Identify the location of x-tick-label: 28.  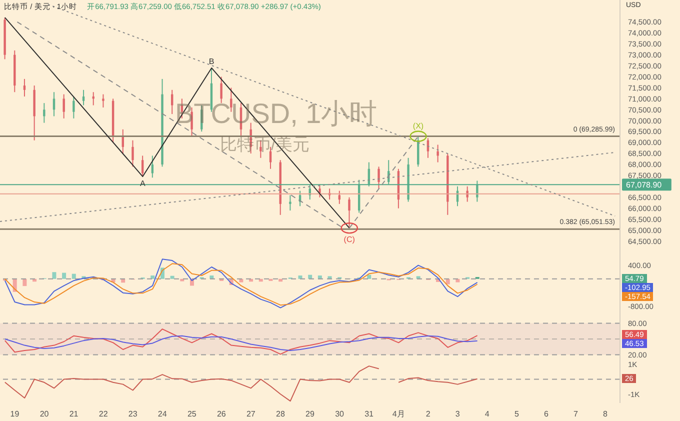
(281, 414).